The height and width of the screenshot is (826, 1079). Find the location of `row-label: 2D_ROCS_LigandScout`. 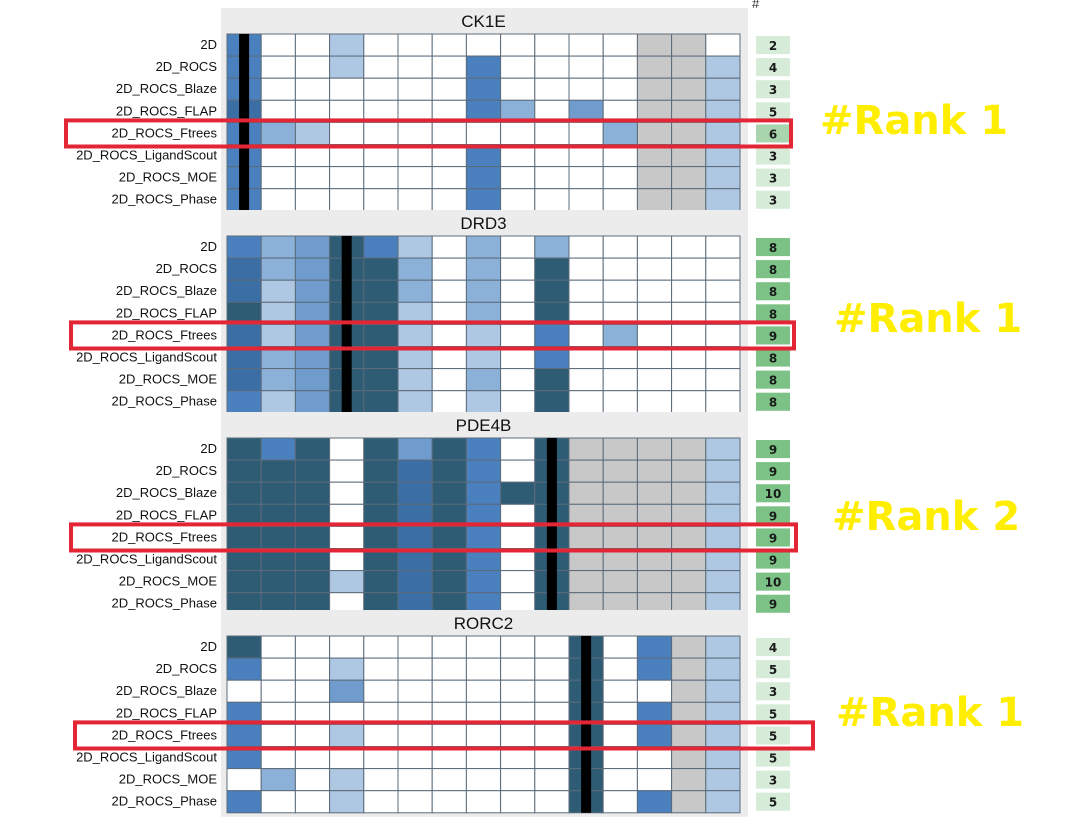

row-label: 2D_ROCS_LigandScout is located at coordinates (146, 757).